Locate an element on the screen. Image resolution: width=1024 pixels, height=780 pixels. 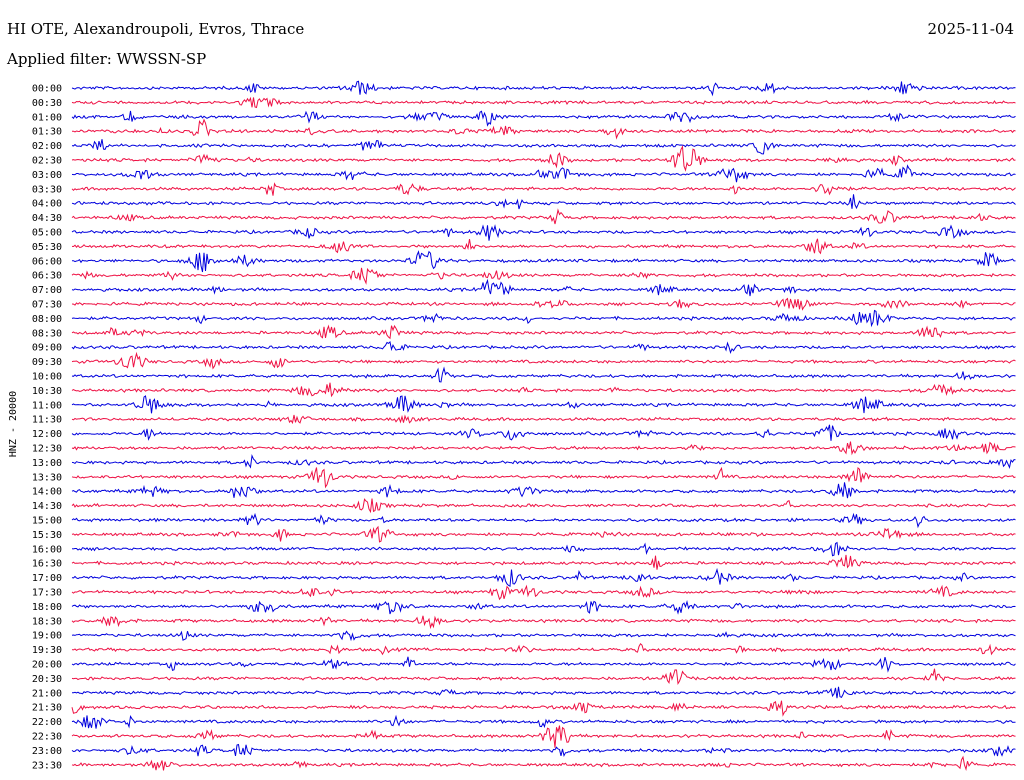
filter-label: Applied filter: WWSSN-SP is located at coordinates (107, 59).